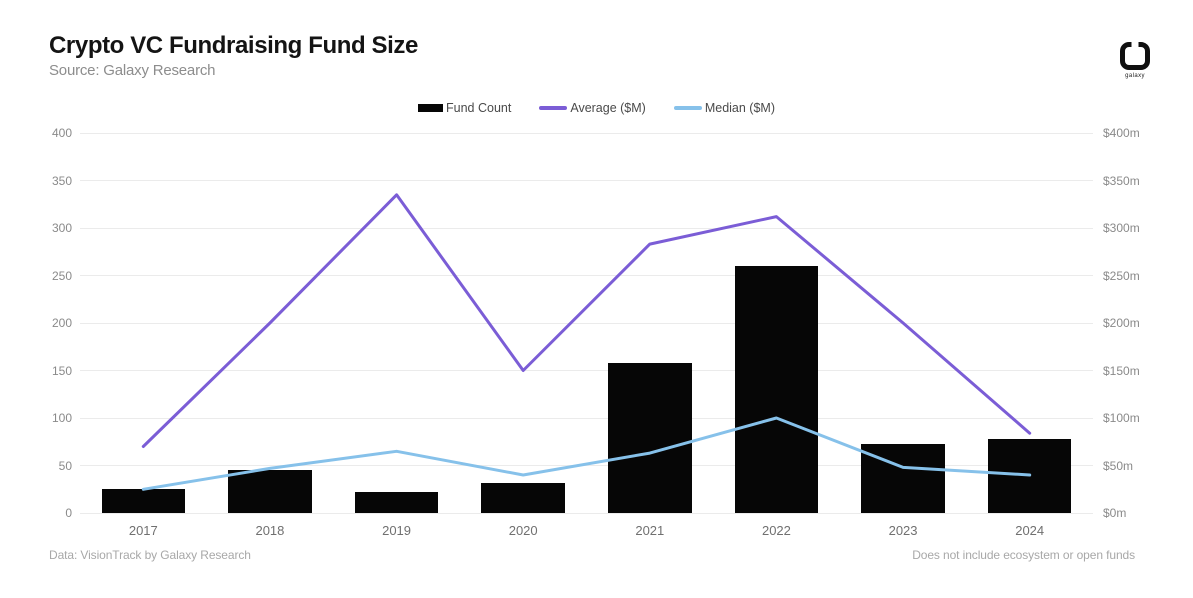 Image resolution: width=1193 pixels, height=598 pixels. I want to click on y-tick-label-right: $300m, so click(1121, 228).